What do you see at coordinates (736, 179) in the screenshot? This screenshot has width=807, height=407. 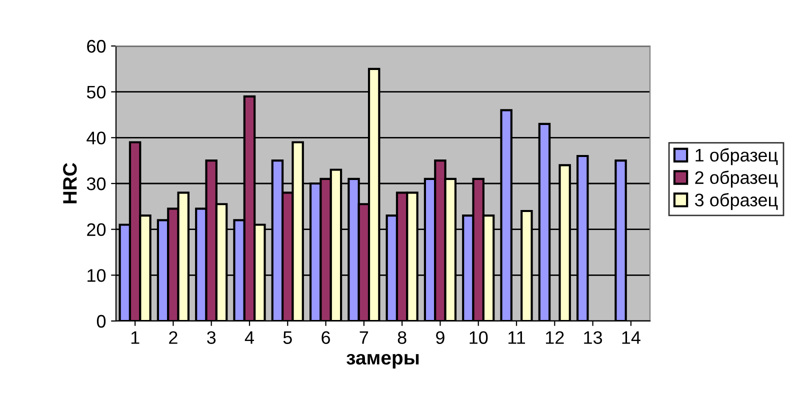 I see `legend-label: 2 образец` at bounding box center [736, 179].